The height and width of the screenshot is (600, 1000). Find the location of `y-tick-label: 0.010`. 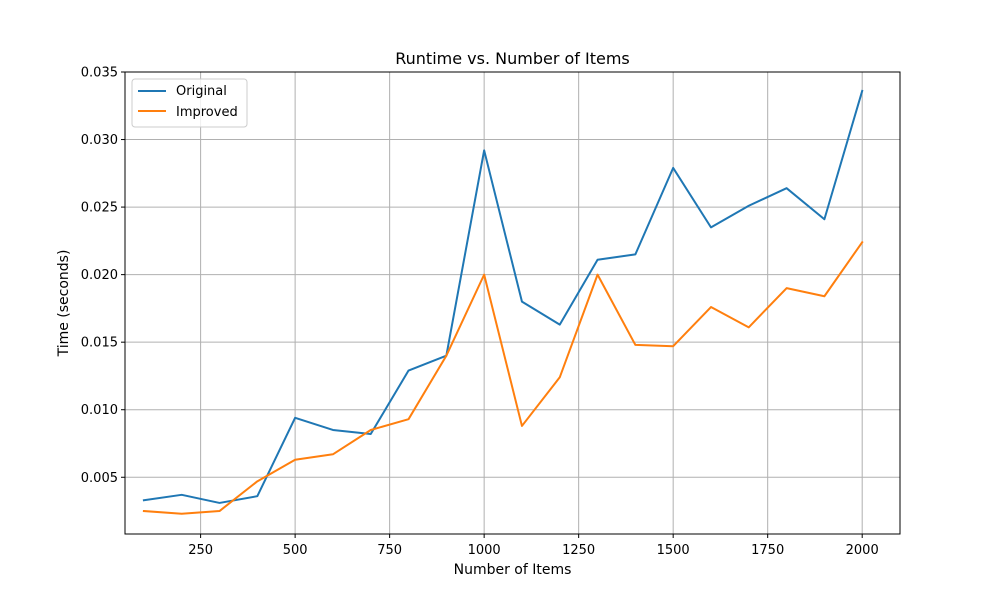

y-tick-label: 0.010 is located at coordinates (99, 410).